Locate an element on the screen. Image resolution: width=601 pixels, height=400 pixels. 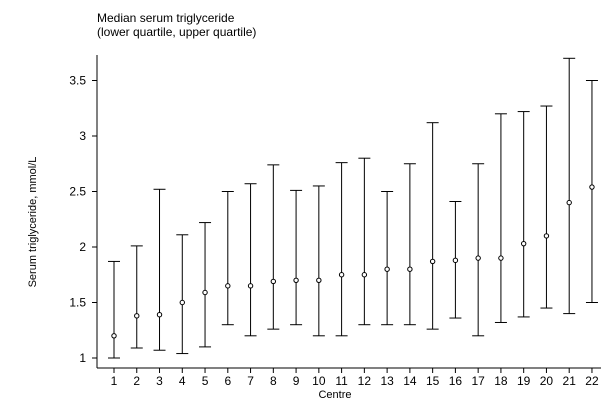
x-tick-label: 11 is located at coordinates (341, 381).